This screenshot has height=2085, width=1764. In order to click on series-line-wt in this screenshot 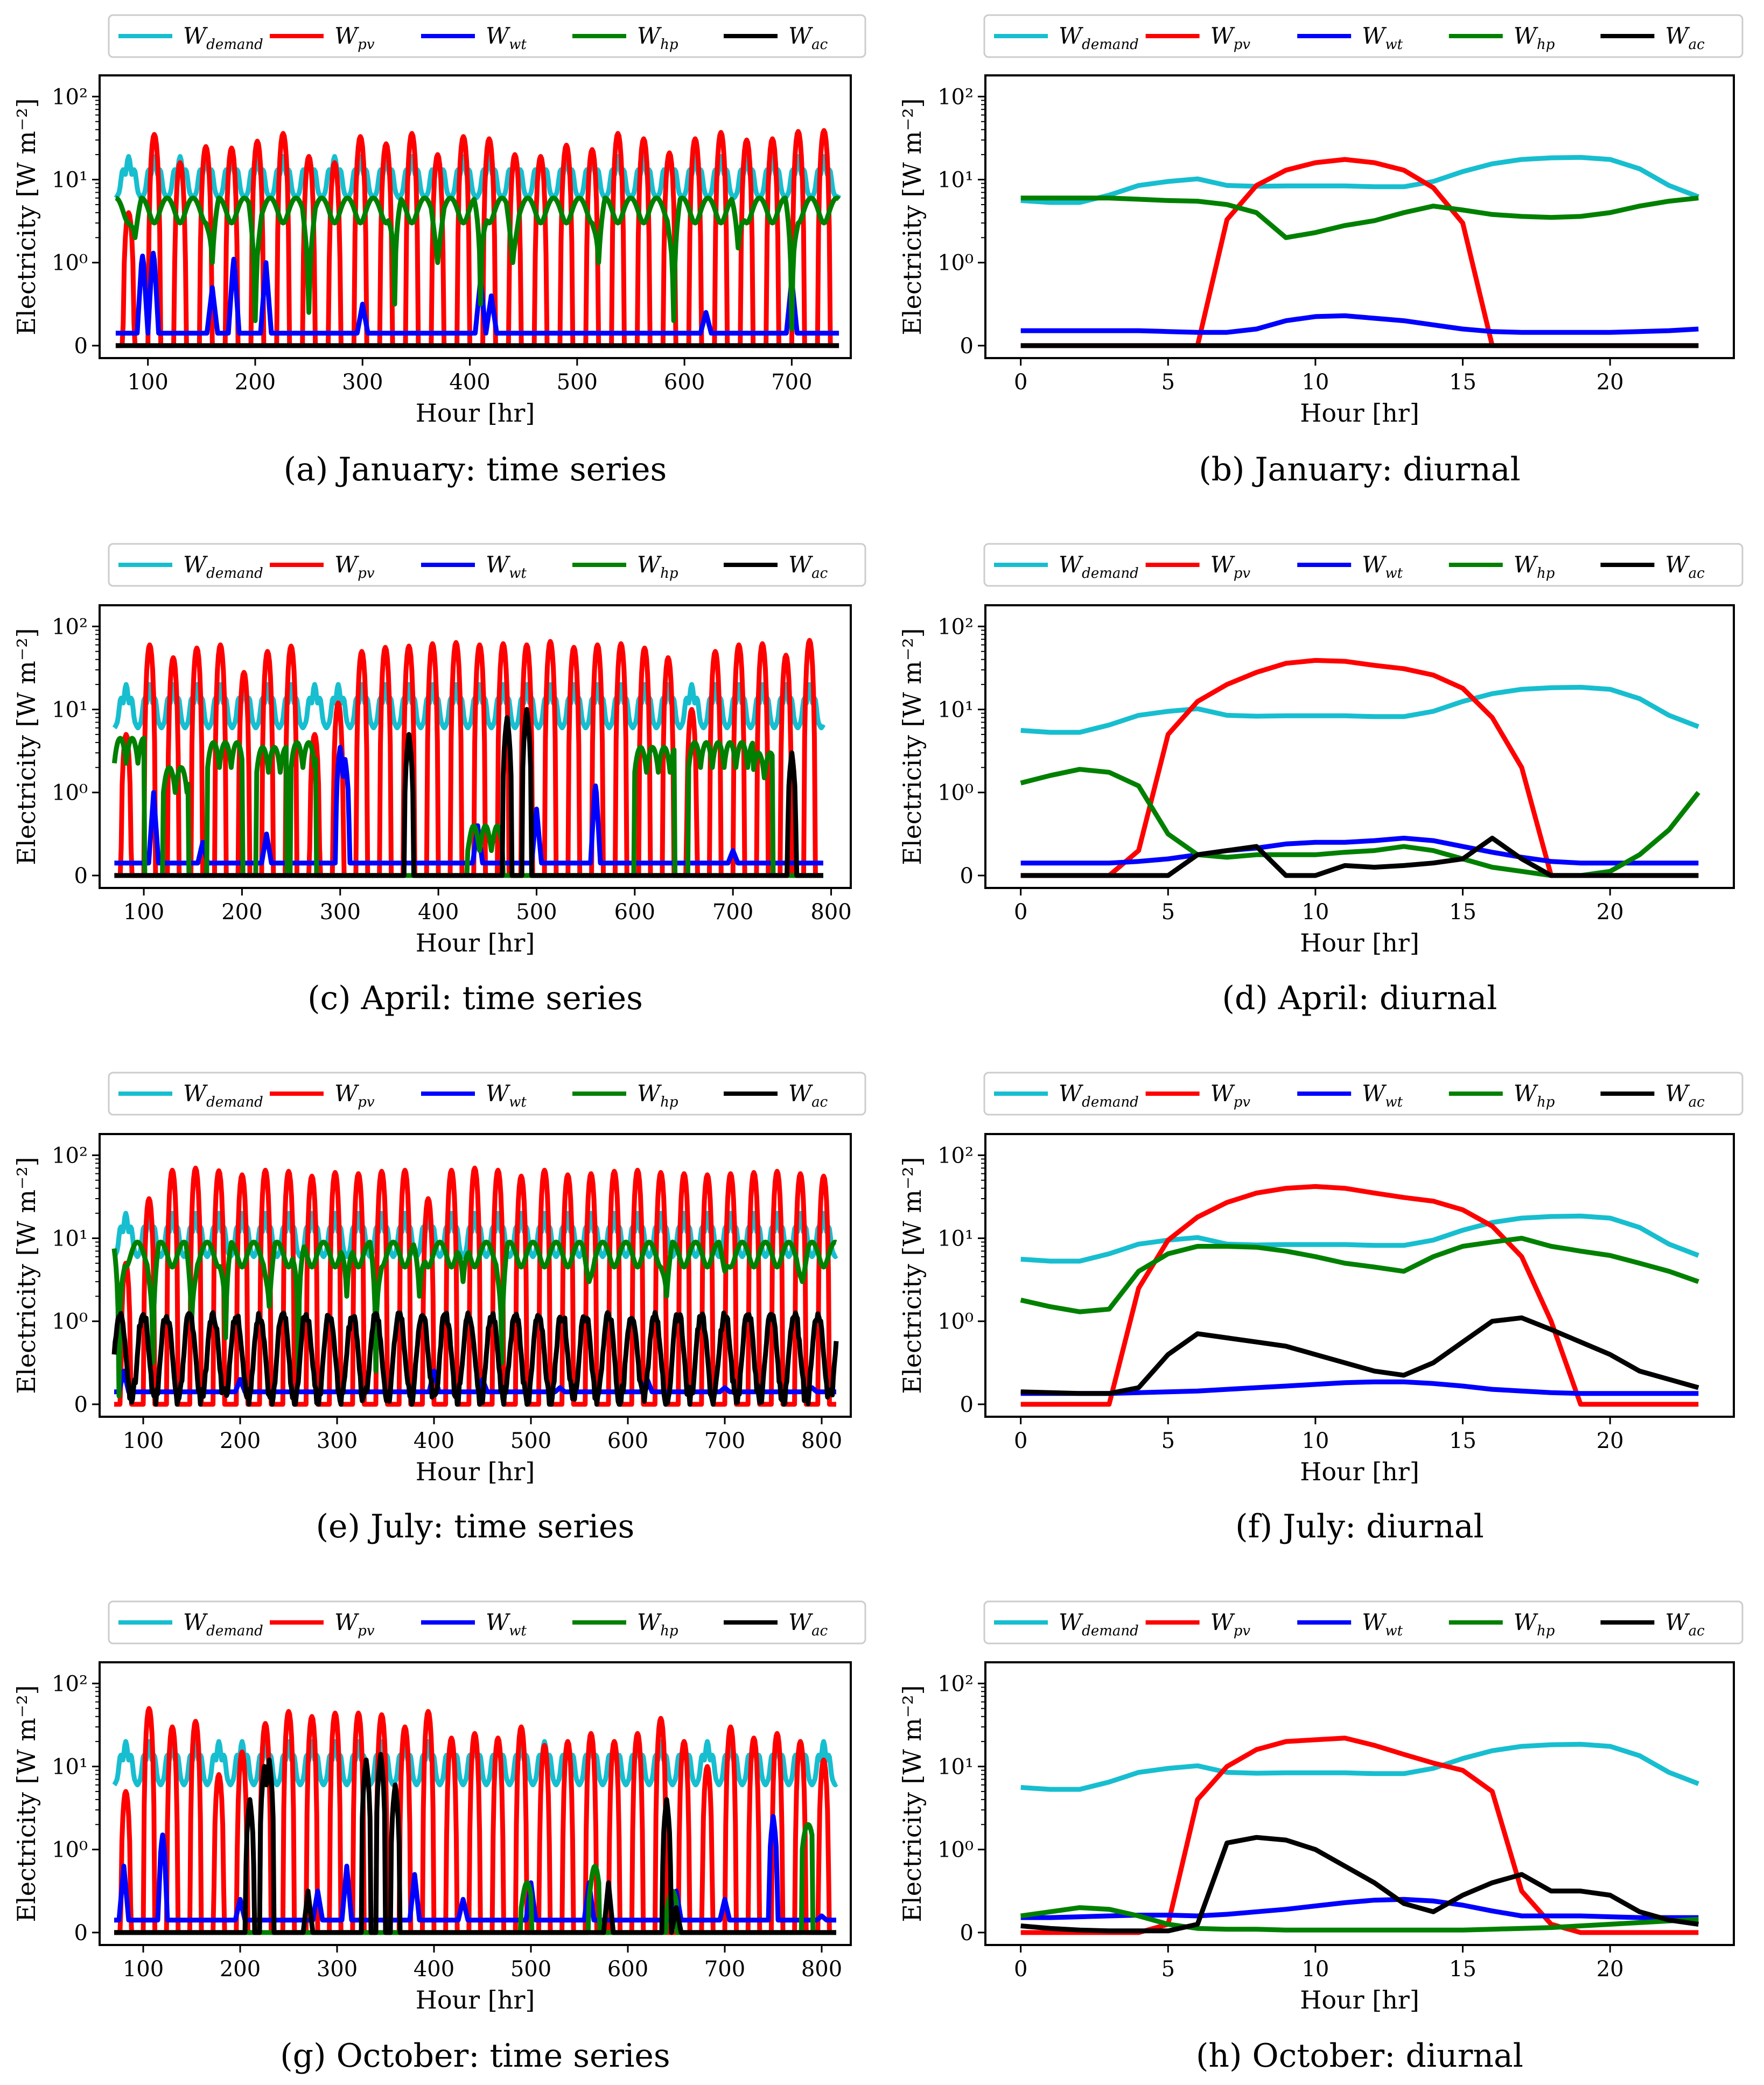, I will do `click(477, 293)`.